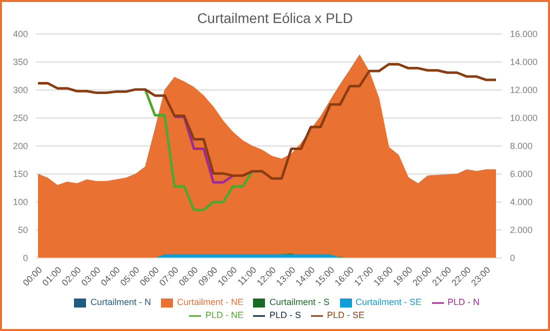 Image resolution: width=550 pixels, height=331 pixels. I want to click on chart-title: Curtailment Eólica x PLD, so click(275, 18).